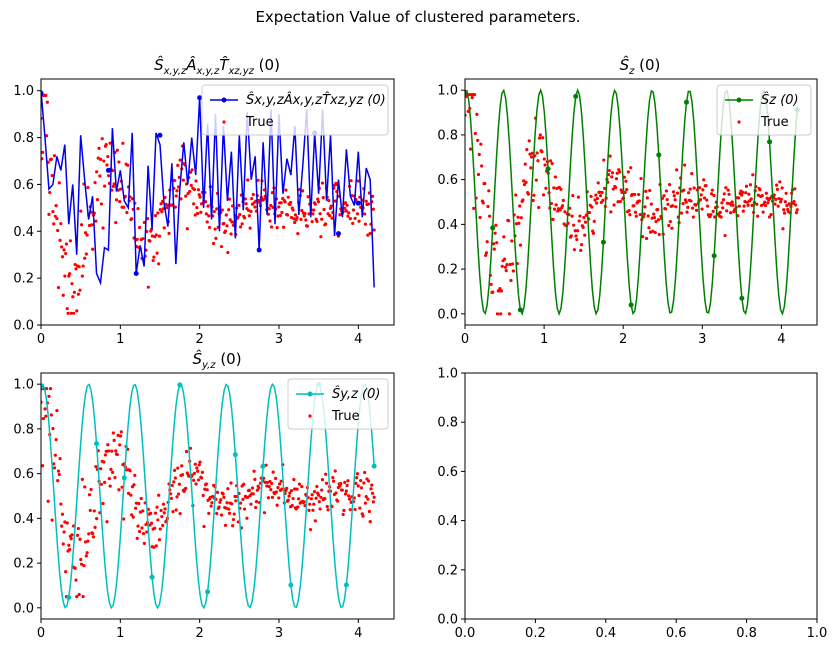 This screenshot has height=652, width=837. I want to click on series-marker, so click(235, 455).